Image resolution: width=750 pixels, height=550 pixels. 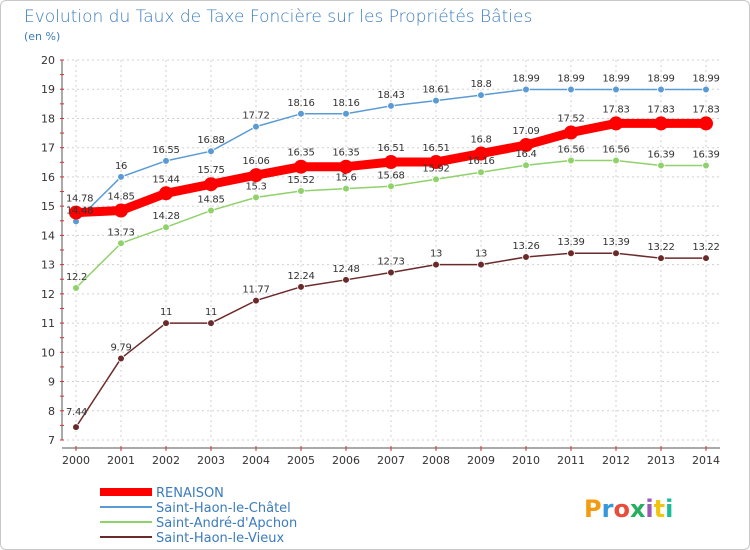 What do you see at coordinates (621, 509) in the screenshot?
I see `logo-letter: o` at bounding box center [621, 509].